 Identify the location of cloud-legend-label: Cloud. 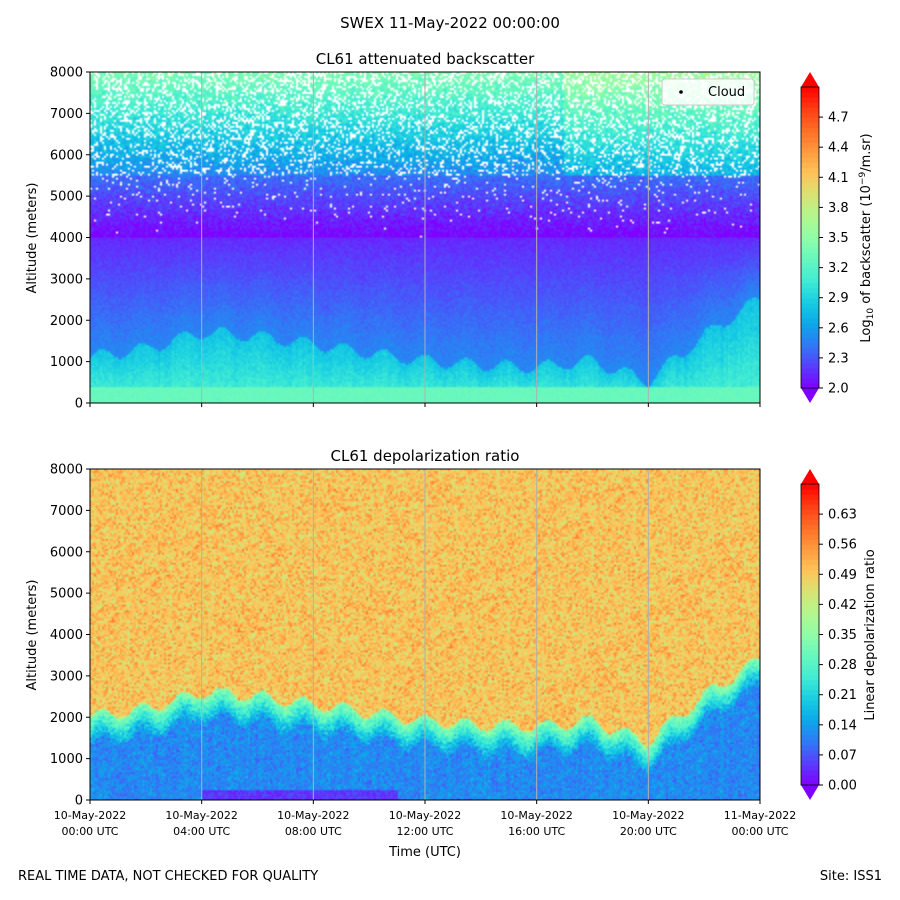
(726, 92).